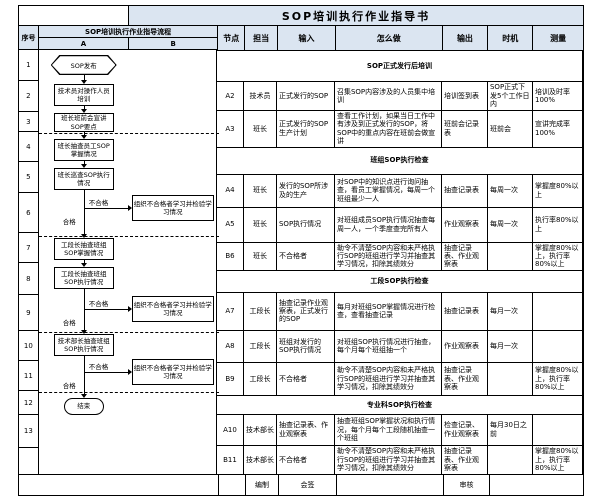 The width and height of the screenshot is (600, 498). I want to click on cell-input: SOP执行情况, so click(305, 224).